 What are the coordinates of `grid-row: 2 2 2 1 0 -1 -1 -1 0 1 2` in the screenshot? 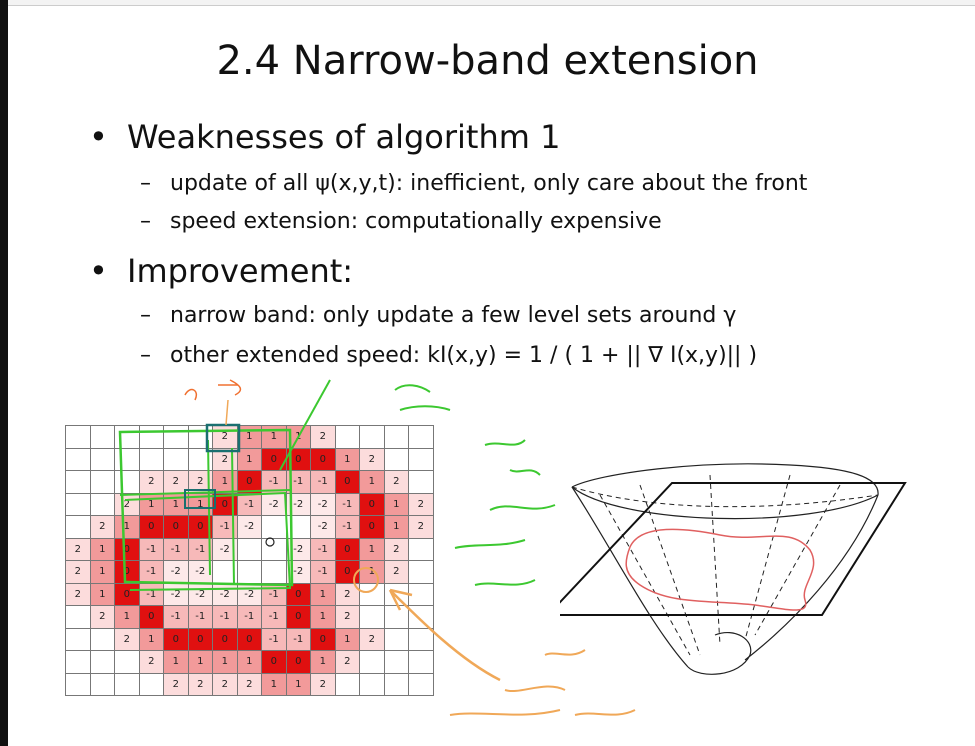 It's located at (249, 482).